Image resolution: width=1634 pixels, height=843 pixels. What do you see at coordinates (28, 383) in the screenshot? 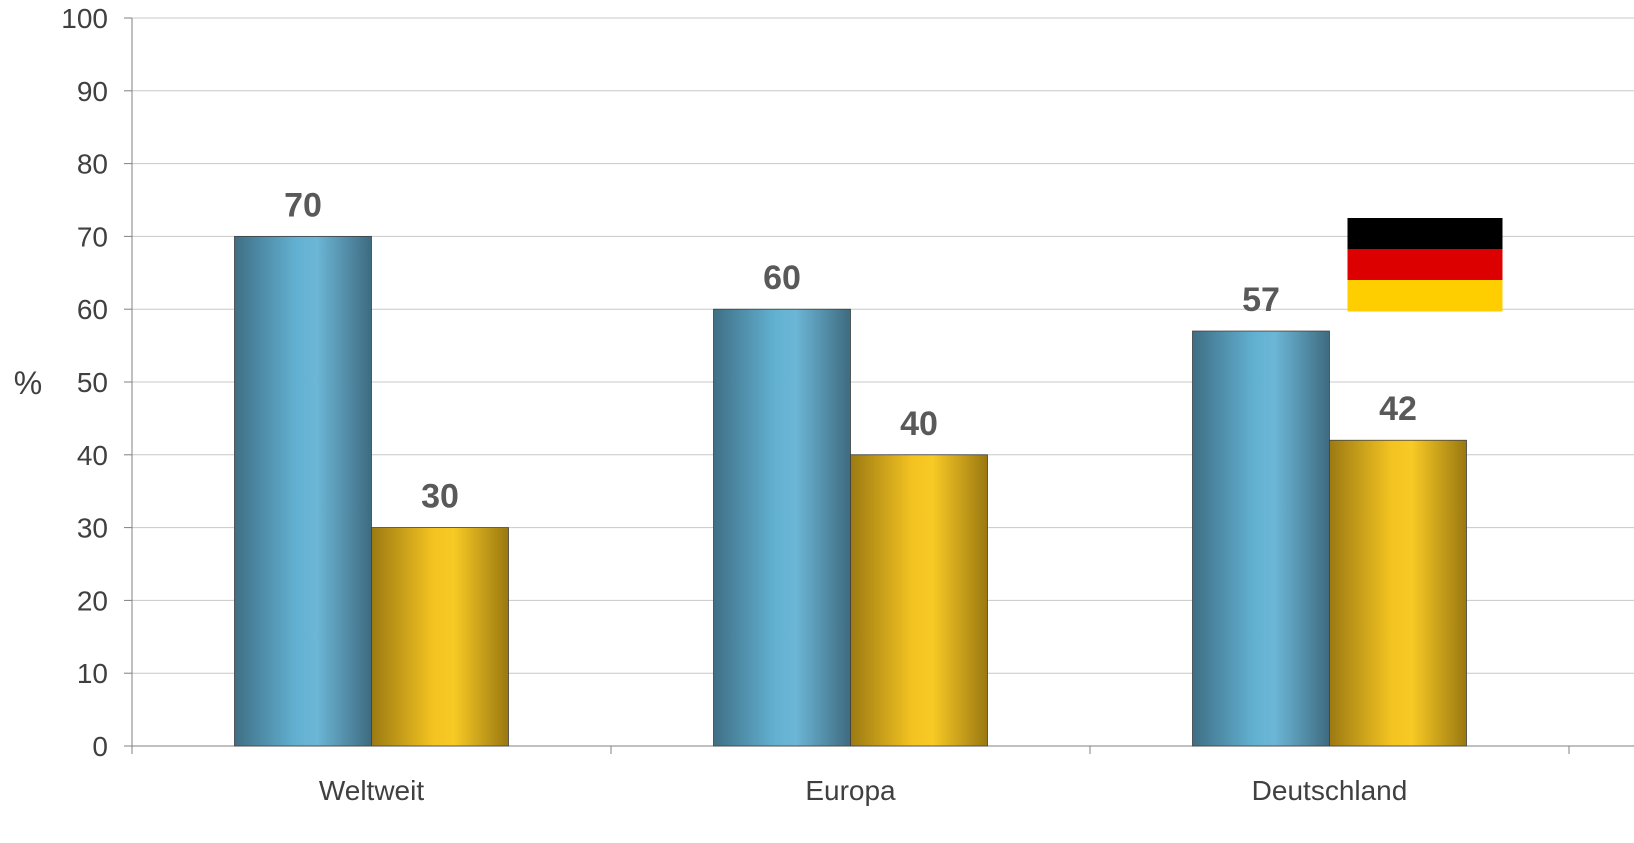
I see `y-axis-label: %` at bounding box center [28, 383].